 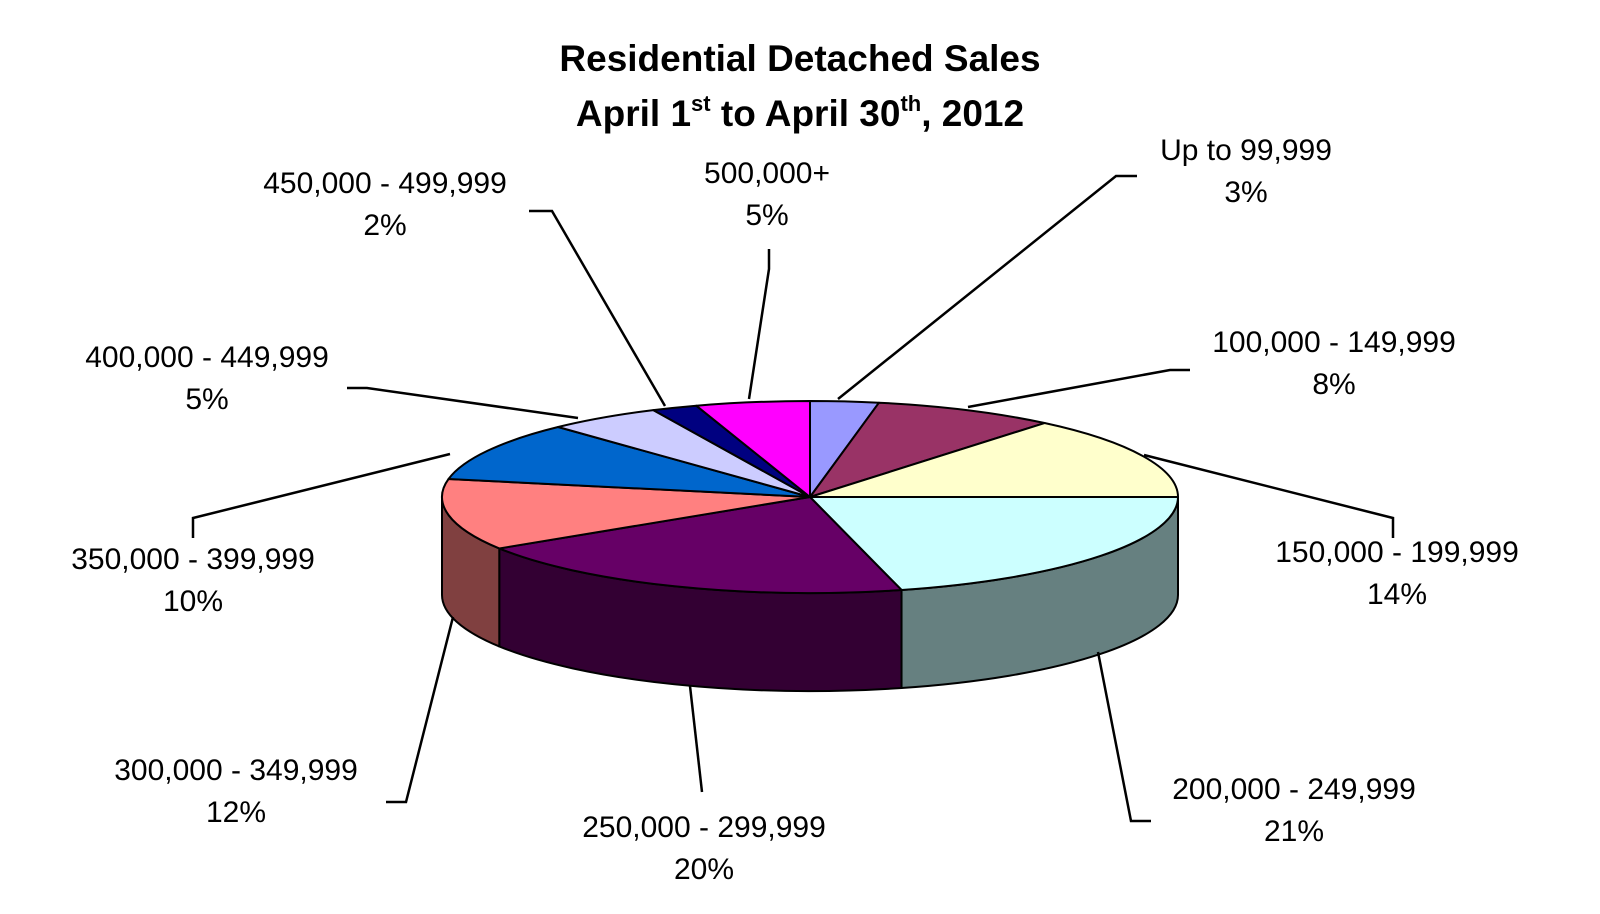 What do you see at coordinates (1294, 831) in the screenshot?
I see `slice-percent-200-000-249-999: 21%` at bounding box center [1294, 831].